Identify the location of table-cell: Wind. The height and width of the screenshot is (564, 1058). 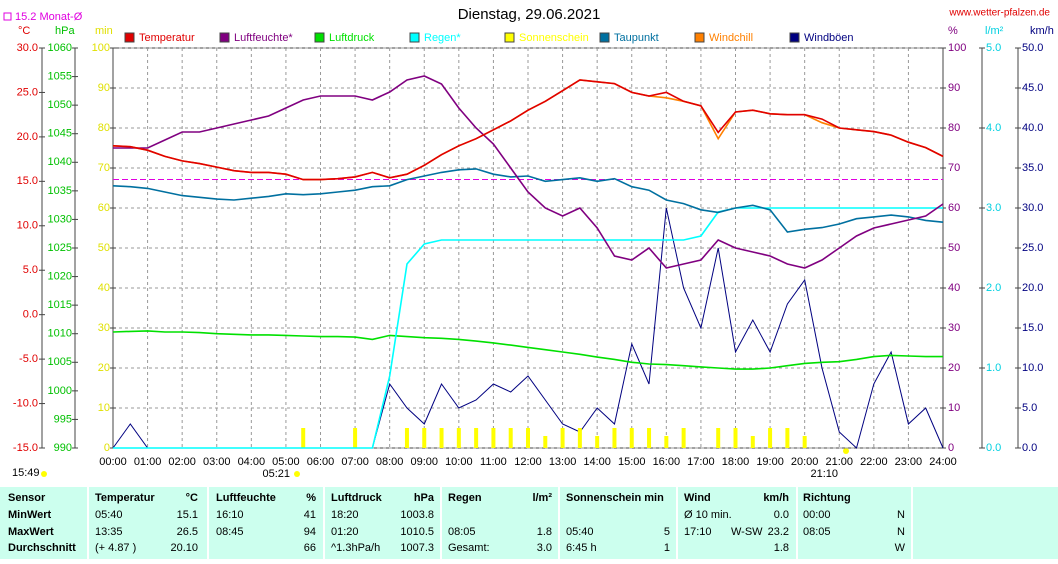
(697, 498).